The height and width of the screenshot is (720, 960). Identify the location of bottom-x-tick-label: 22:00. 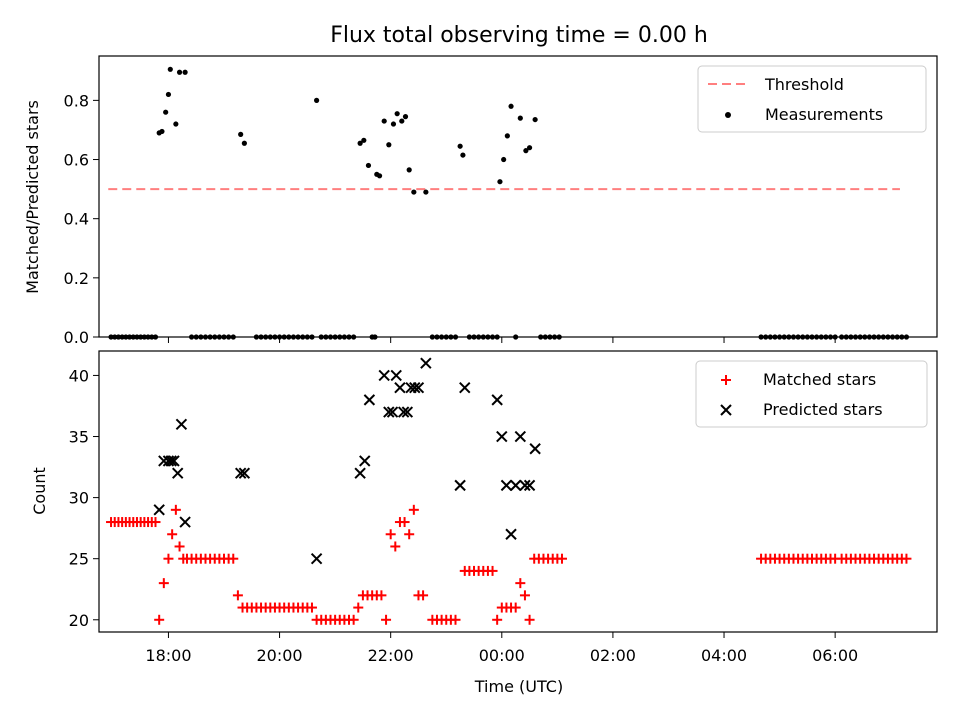
(391, 655).